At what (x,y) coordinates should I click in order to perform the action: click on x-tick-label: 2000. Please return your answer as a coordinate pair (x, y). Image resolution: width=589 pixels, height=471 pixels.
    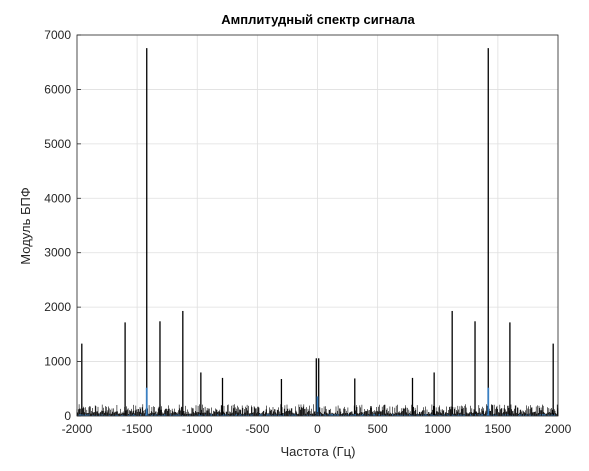
    Looking at the image, I should click on (558, 429).